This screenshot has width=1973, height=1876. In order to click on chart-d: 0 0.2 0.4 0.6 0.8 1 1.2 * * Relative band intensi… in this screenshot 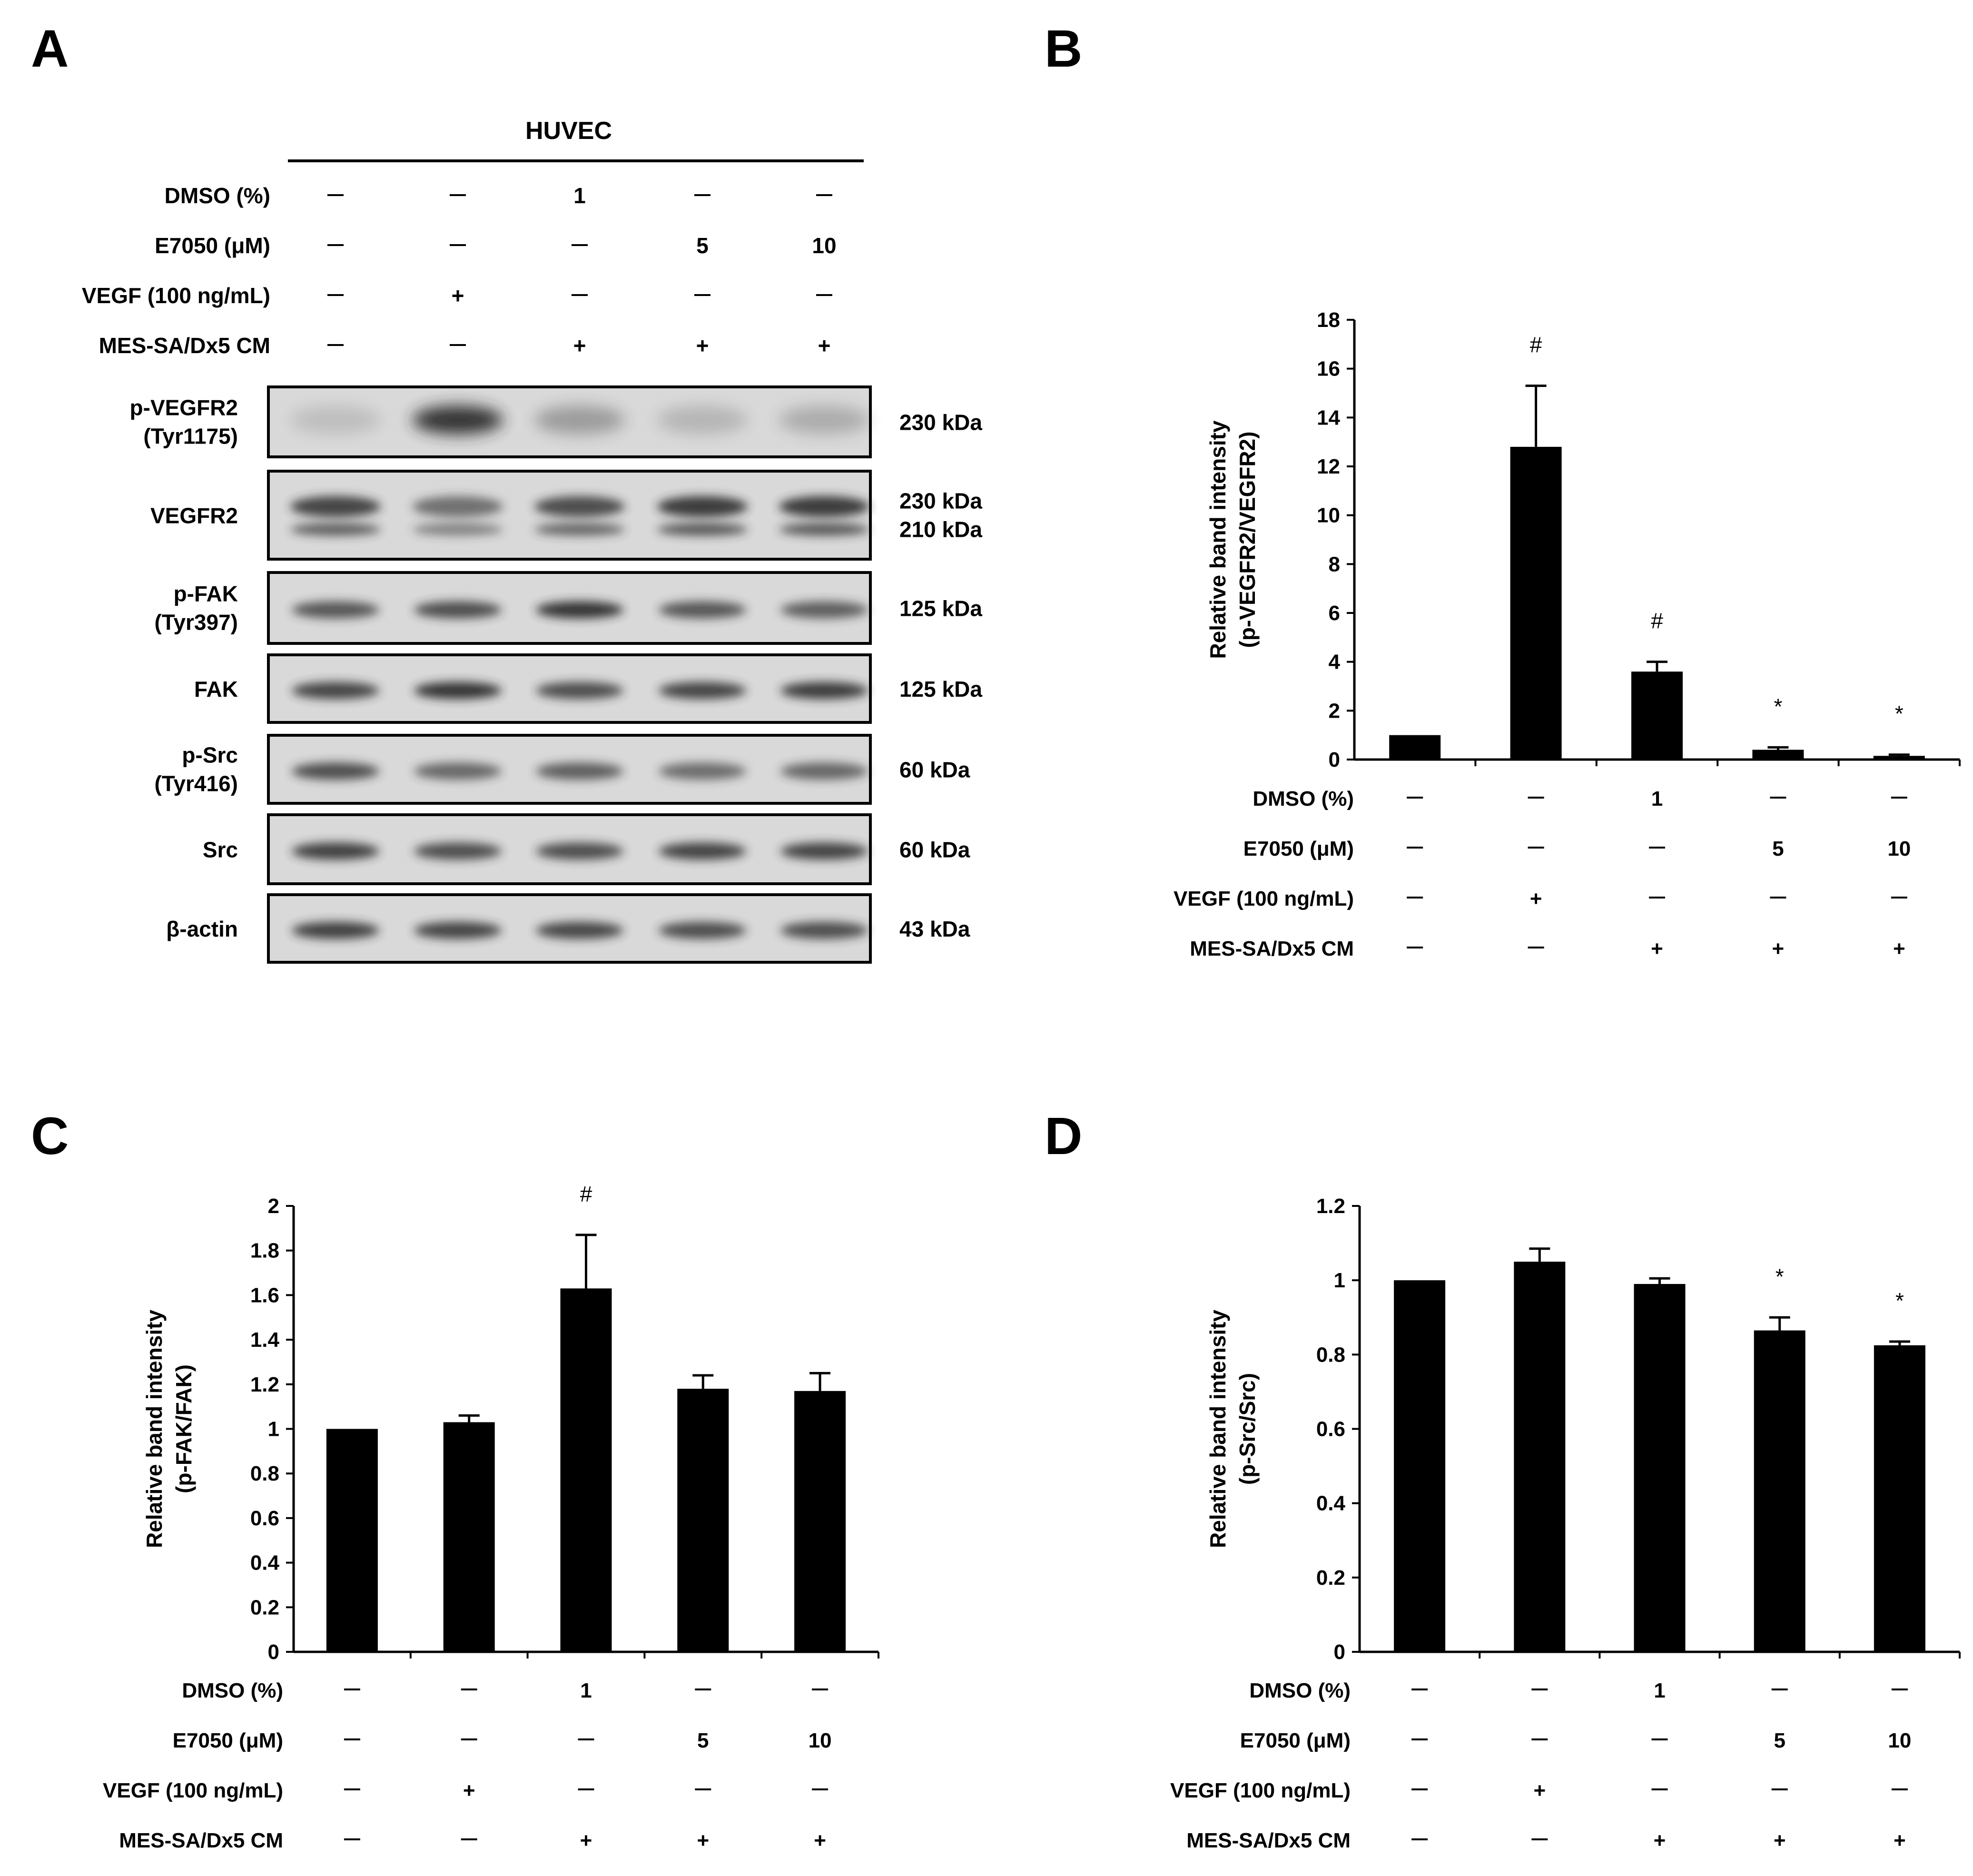, I will do `click(1565, 1523)`.